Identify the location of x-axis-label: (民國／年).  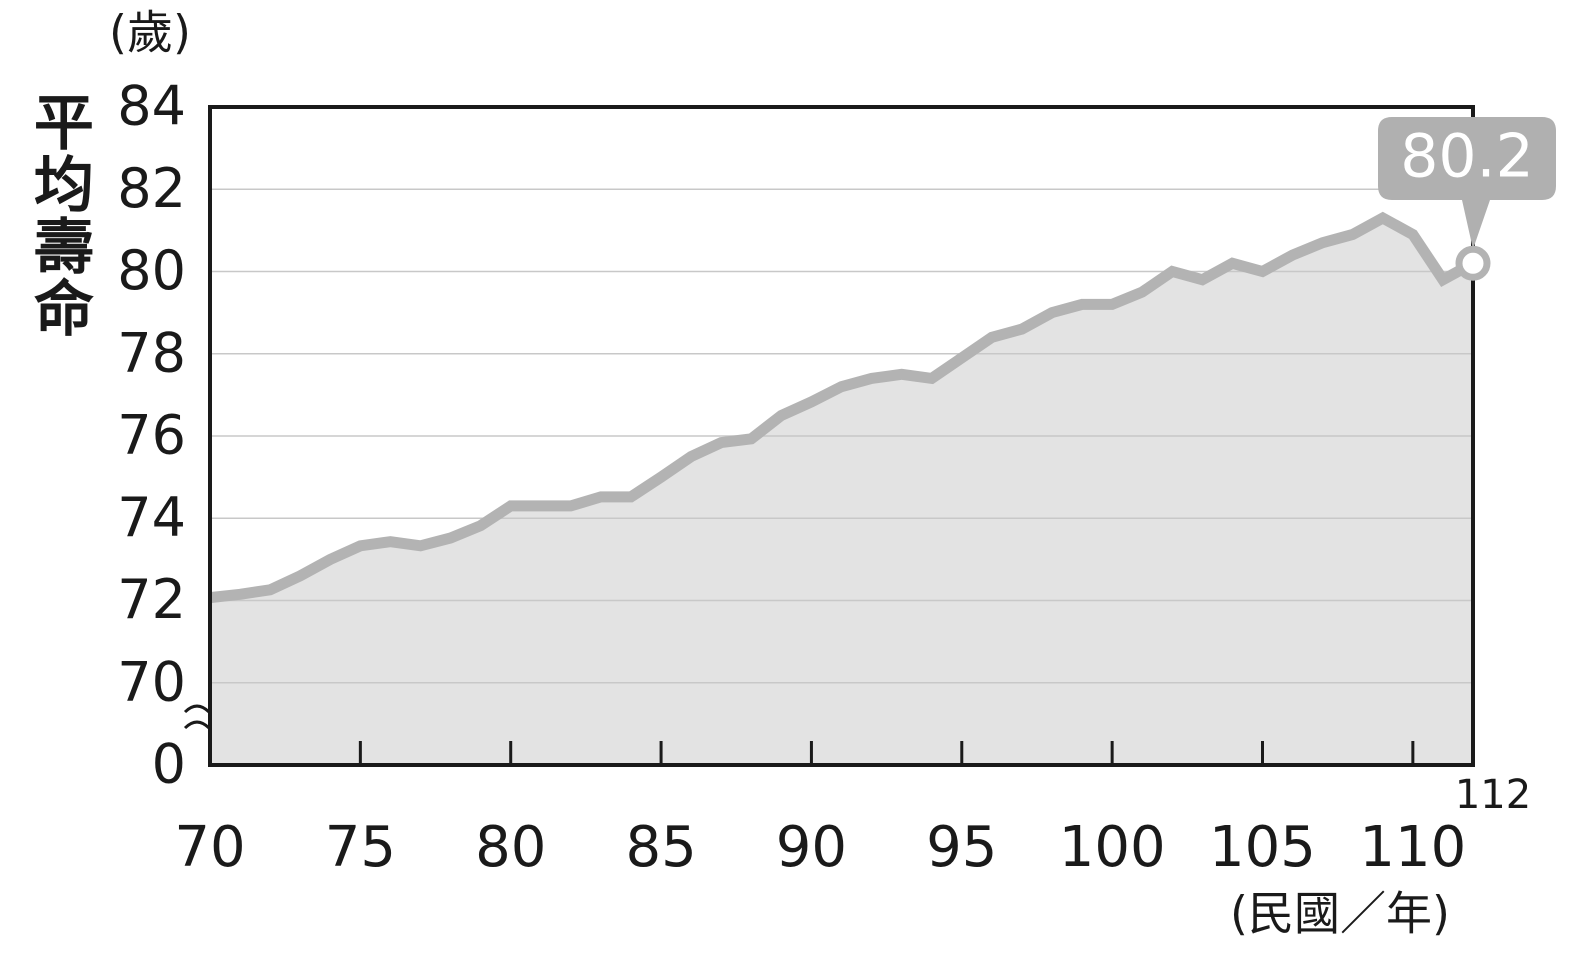
(1340, 914).